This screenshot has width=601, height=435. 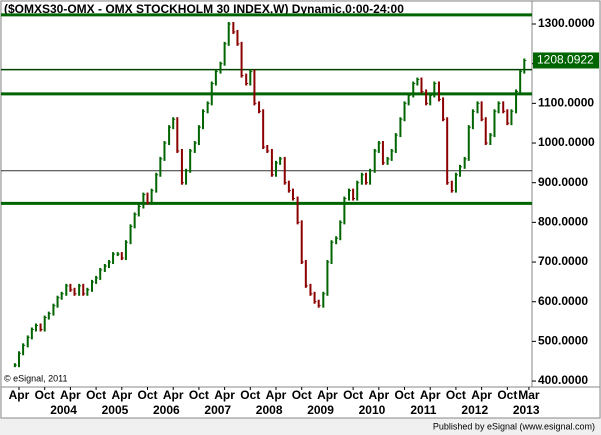 I want to click on y-tick-label: 700.0000, so click(x=563, y=261).